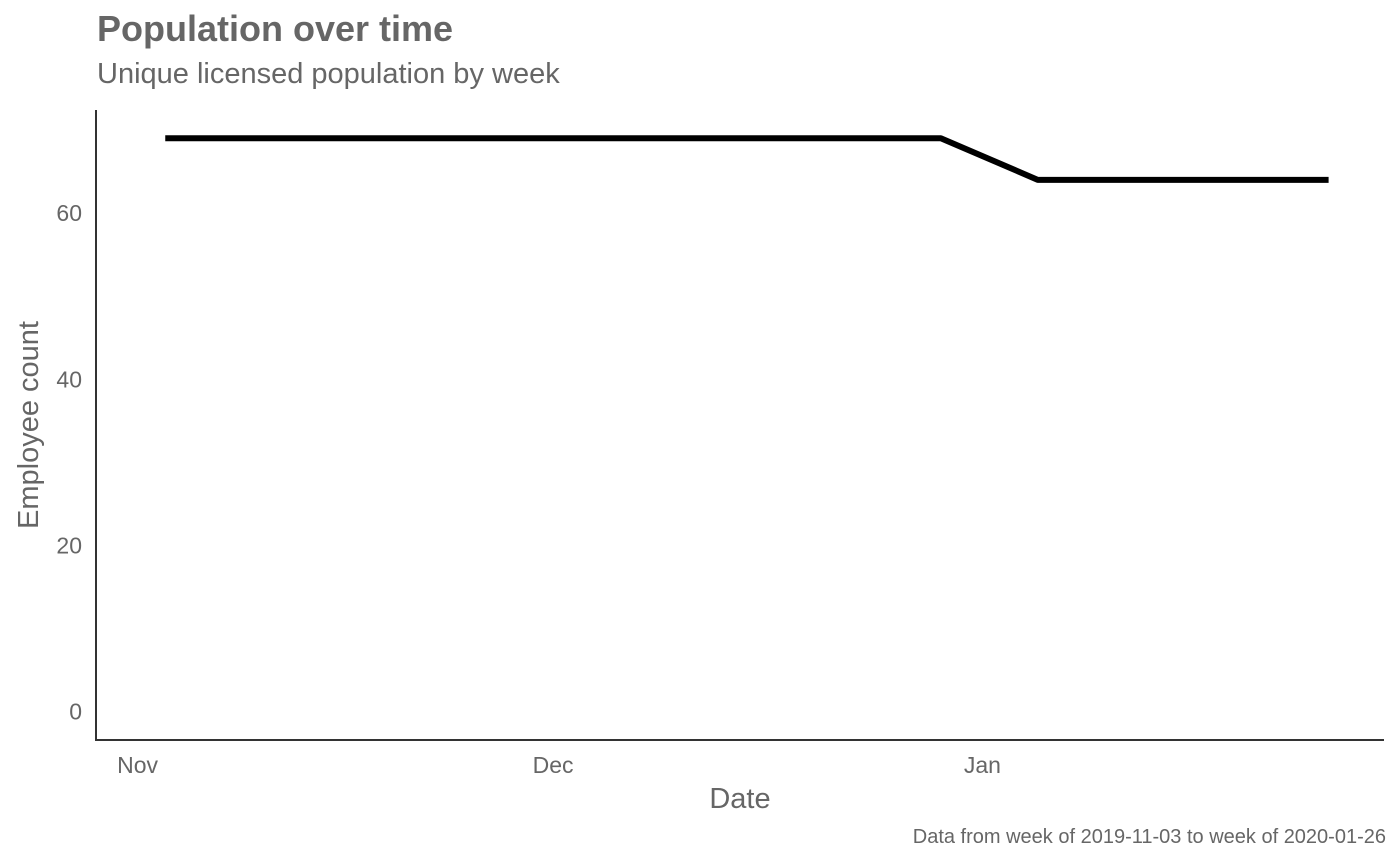 Image resolution: width=1400 pixels, height=866 pixels. What do you see at coordinates (137, 765) in the screenshot?
I see `x-tick-label: Nov` at bounding box center [137, 765].